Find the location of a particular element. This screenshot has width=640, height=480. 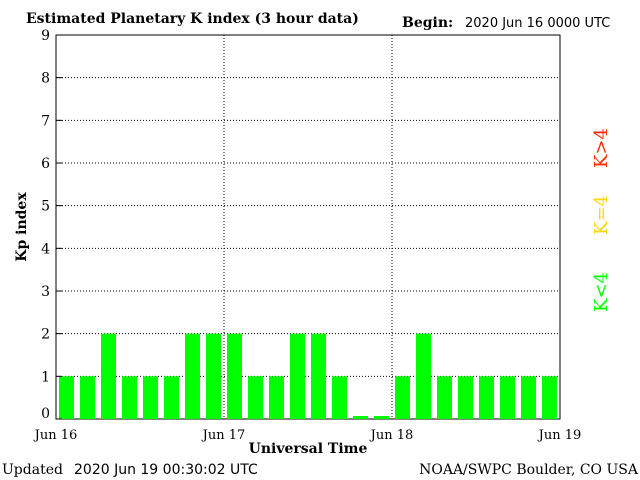

y-tick-label: 3 is located at coordinates (45, 292).